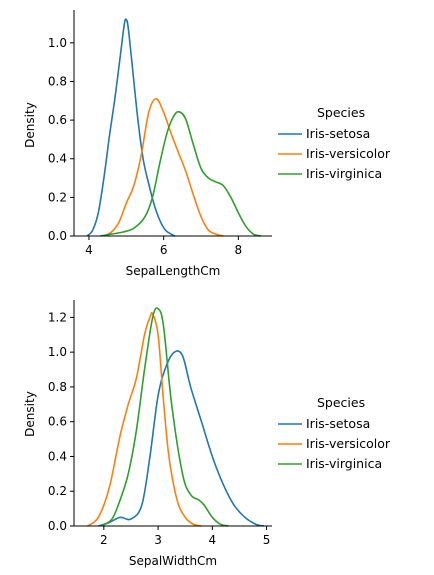  Describe the element at coordinates (173, 271) in the screenshot. I see `x-axis-title: SepalLengthCm` at that location.